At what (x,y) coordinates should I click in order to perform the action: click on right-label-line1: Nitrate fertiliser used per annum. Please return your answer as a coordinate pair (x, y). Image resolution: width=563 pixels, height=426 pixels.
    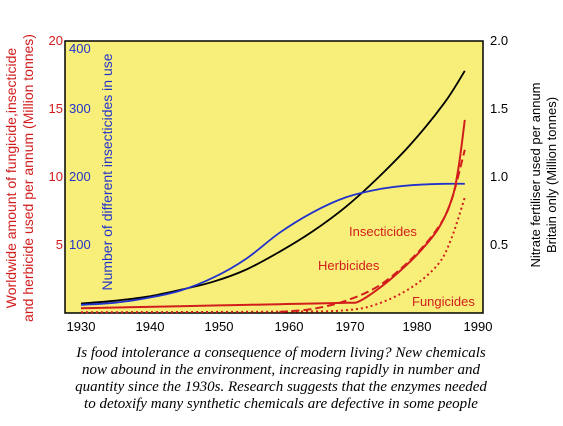
    Looking at the image, I should click on (535, 175).